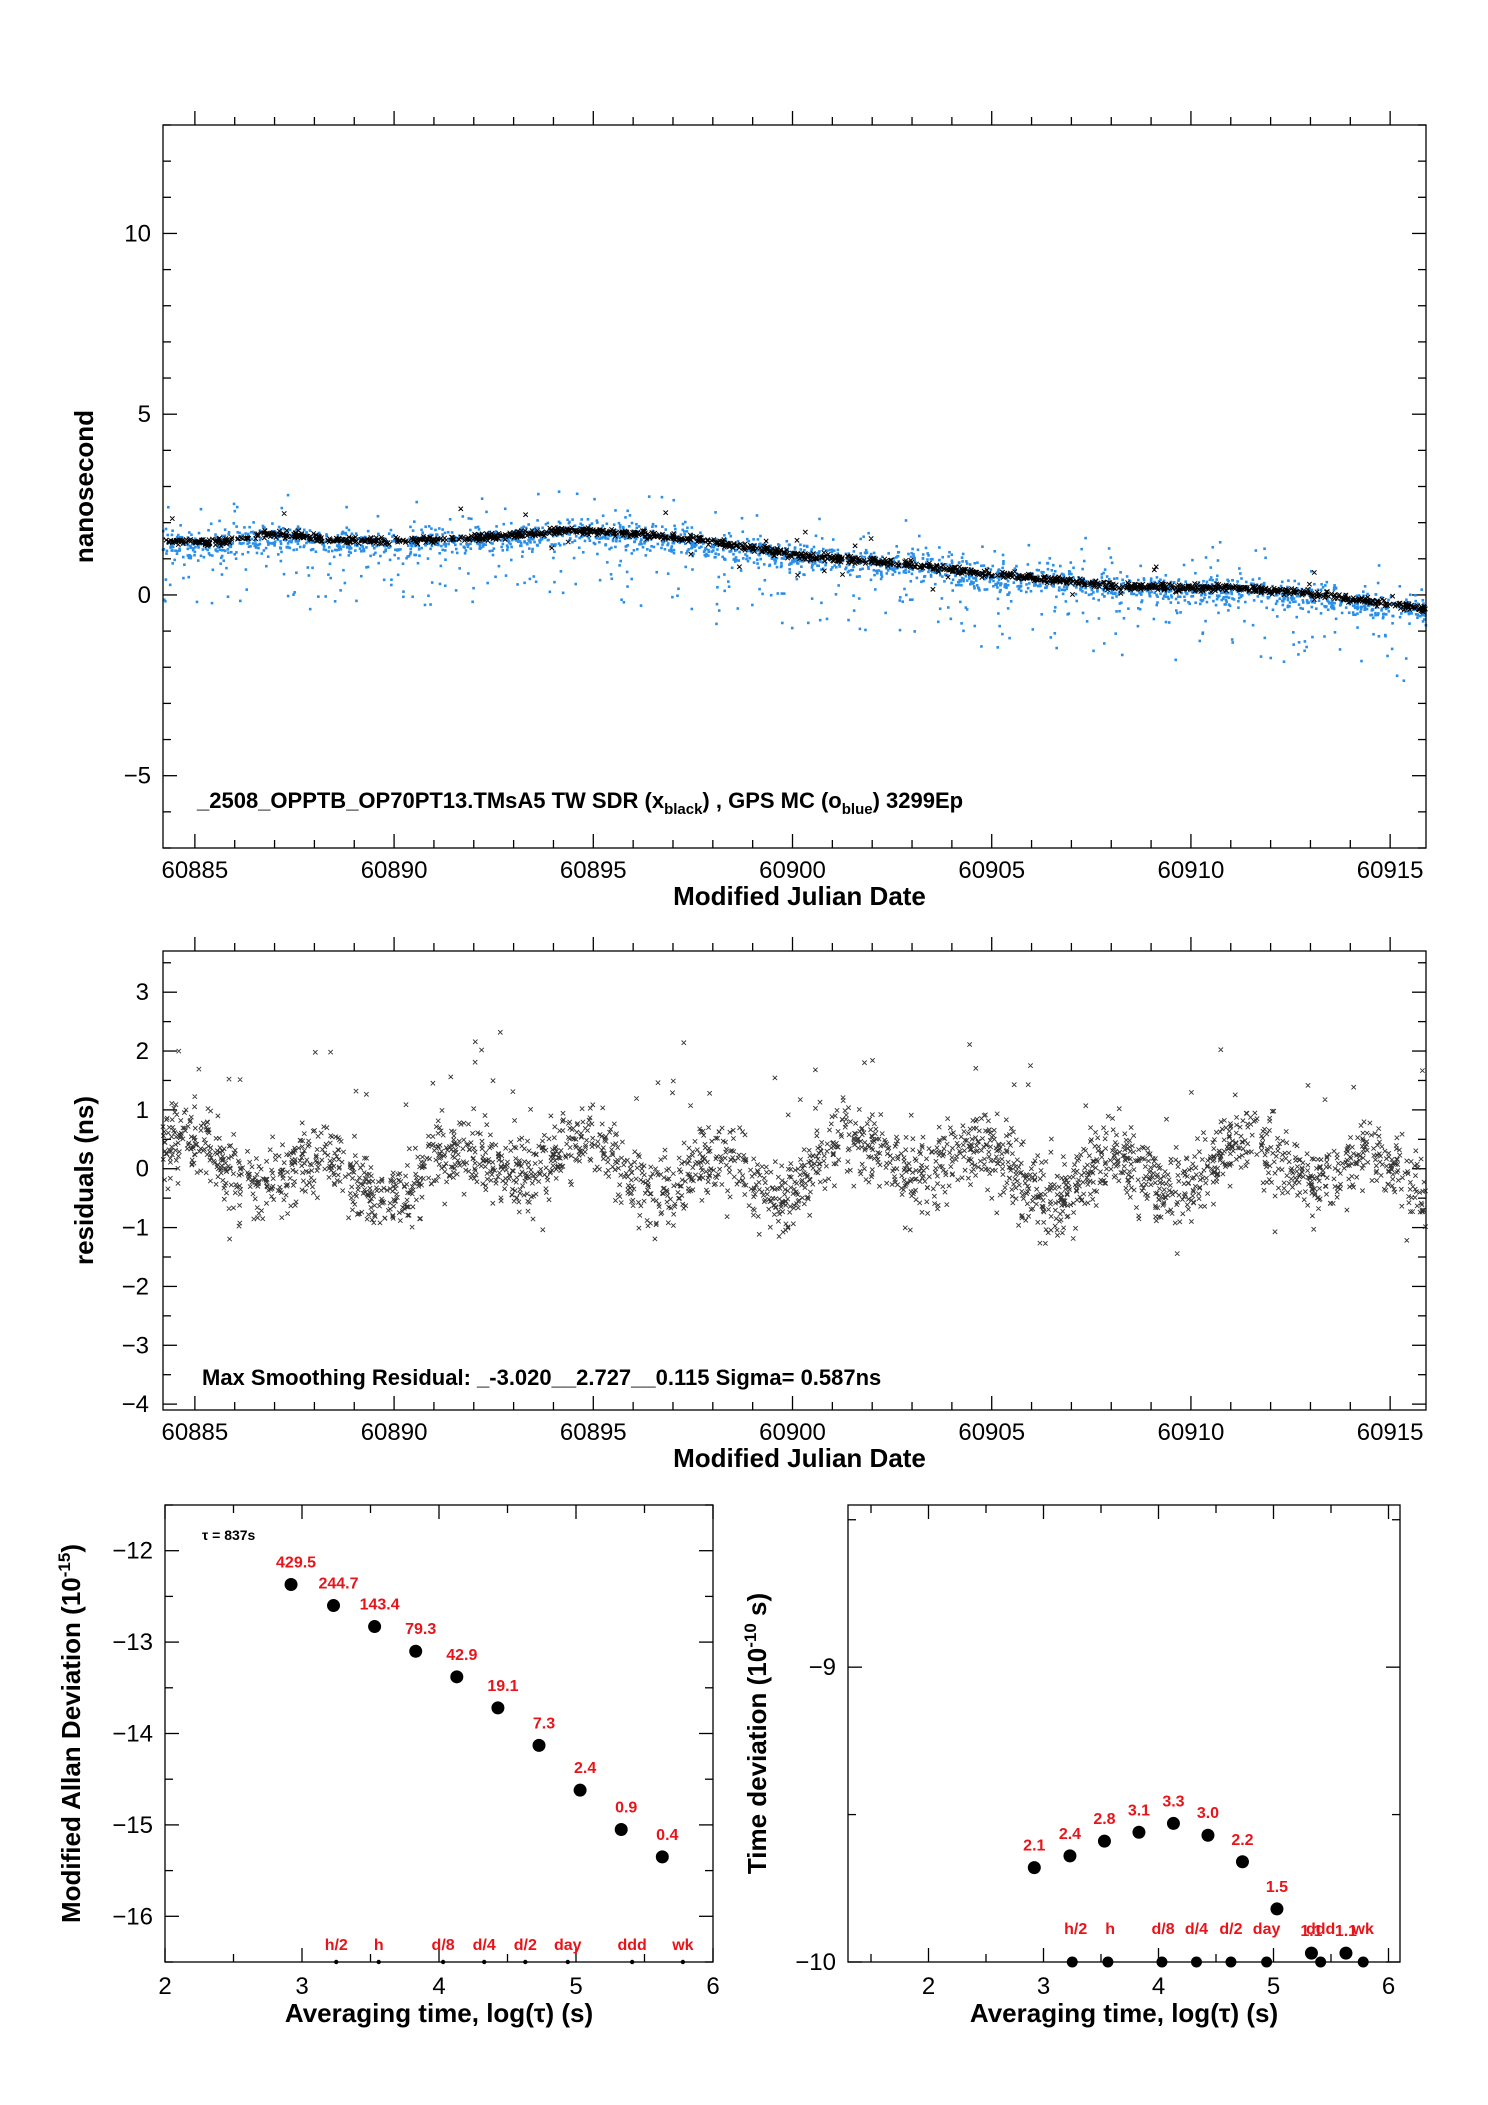  Describe the element at coordinates (683, 809) in the screenshot. I see `annotation-sub: black` at that location.